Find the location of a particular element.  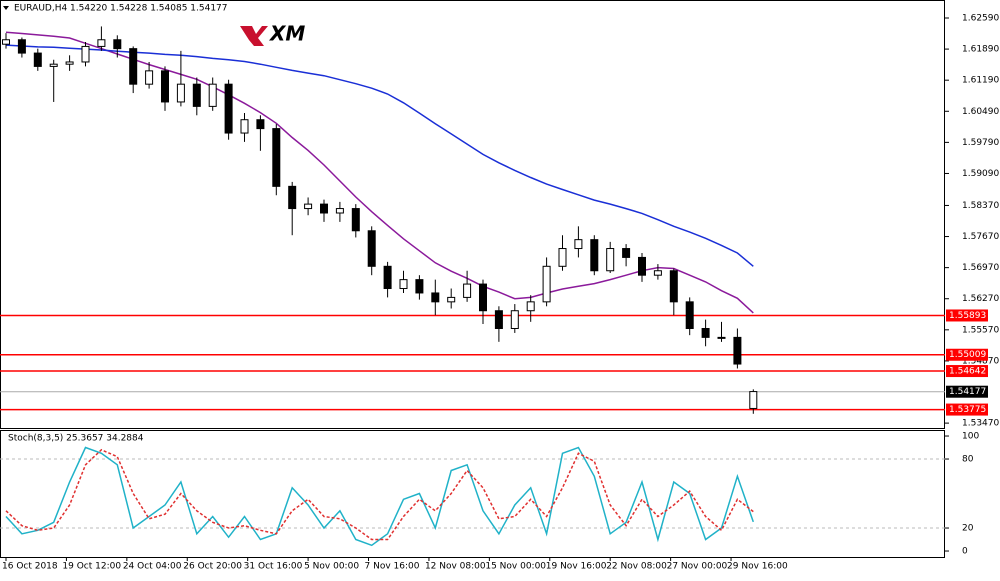

x-tick-label: 24 Oct 04:00 is located at coordinates (152, 567).